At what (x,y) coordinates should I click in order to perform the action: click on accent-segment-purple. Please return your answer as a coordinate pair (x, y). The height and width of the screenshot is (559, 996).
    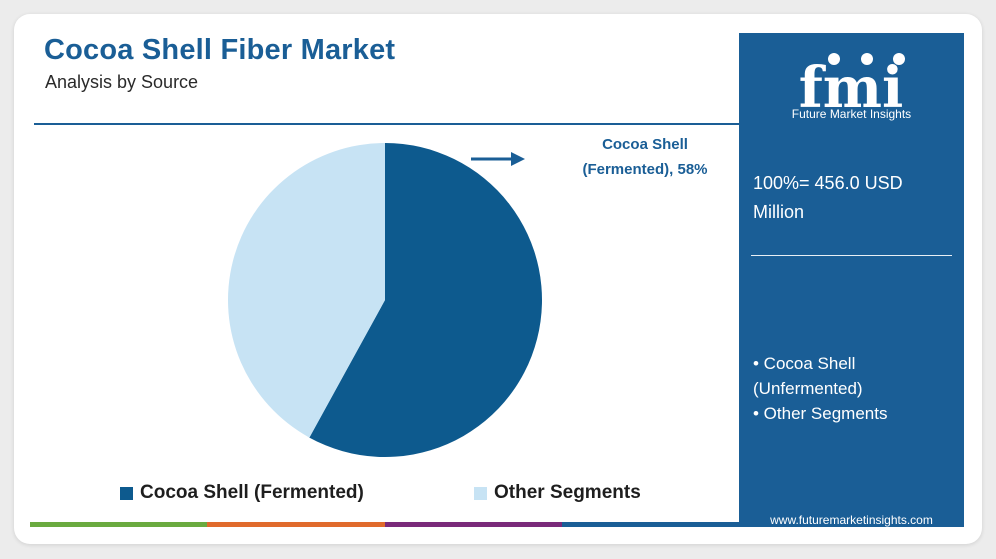
    Looking at the image, I should click on (473, 524).